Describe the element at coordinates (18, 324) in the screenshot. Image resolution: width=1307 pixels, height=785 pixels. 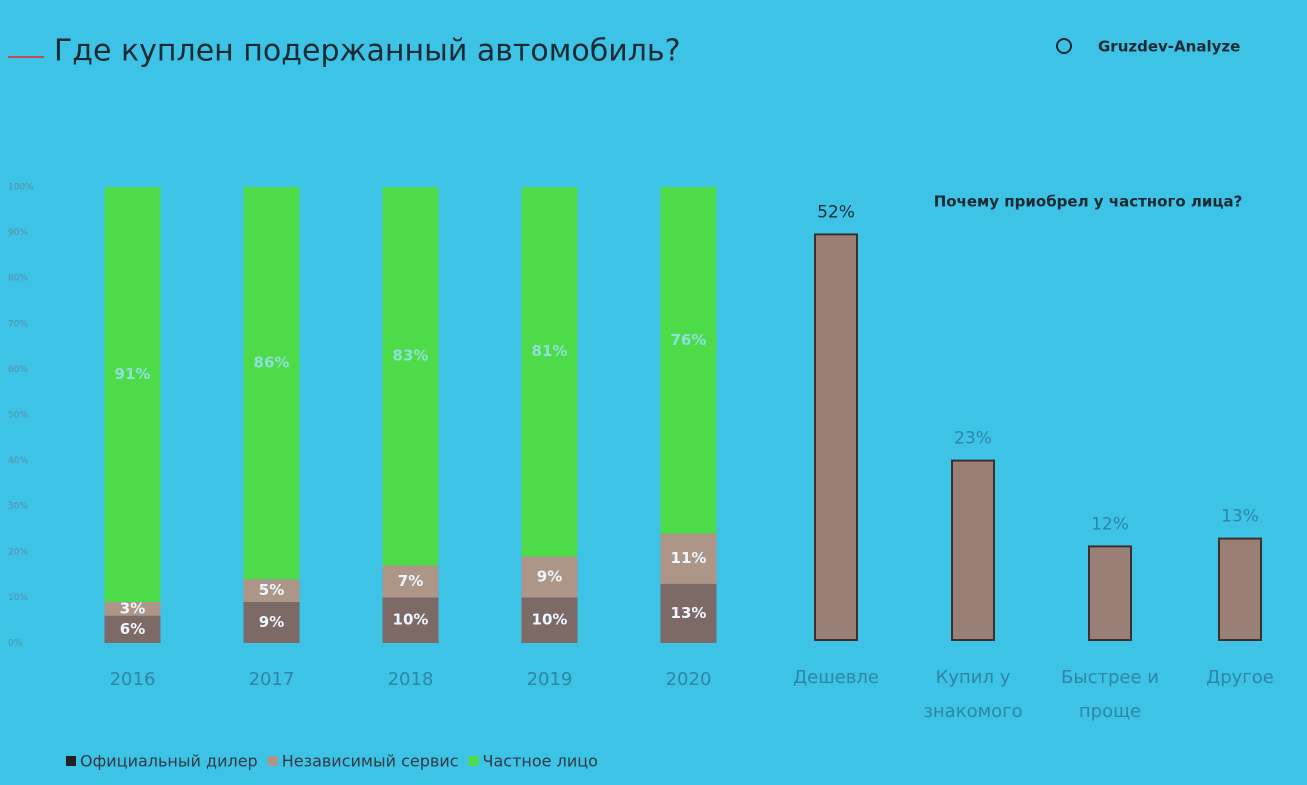
I see `y-tick-label: 70%` at that location.